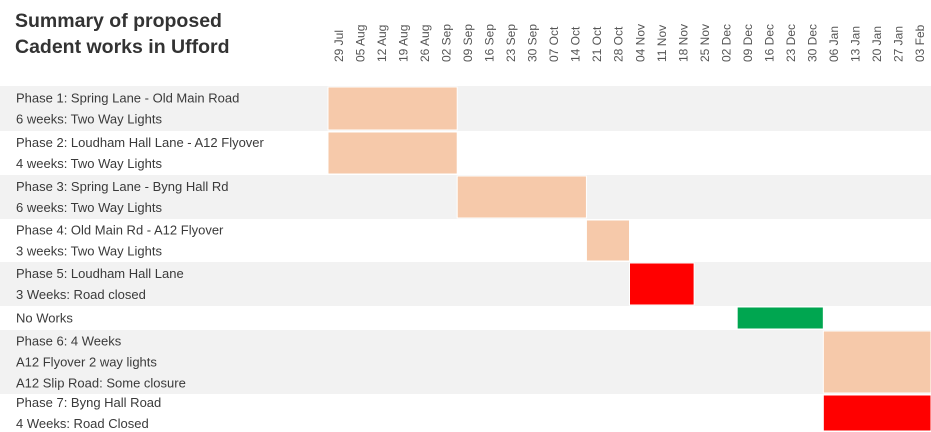  What do you see at coordinates (468, 43) in the screenshot?
I see `week-label: 09 Sep` at bounding box center [468, 43].